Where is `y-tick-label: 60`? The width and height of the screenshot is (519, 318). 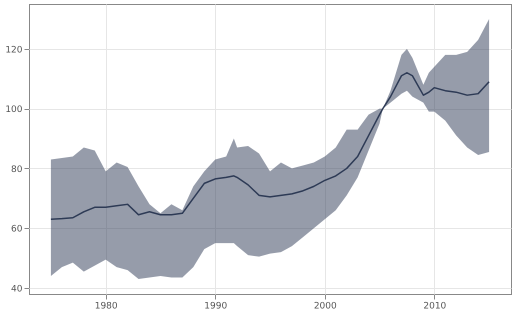 y-tick-label: 60 is located at coordinates (17, 229).